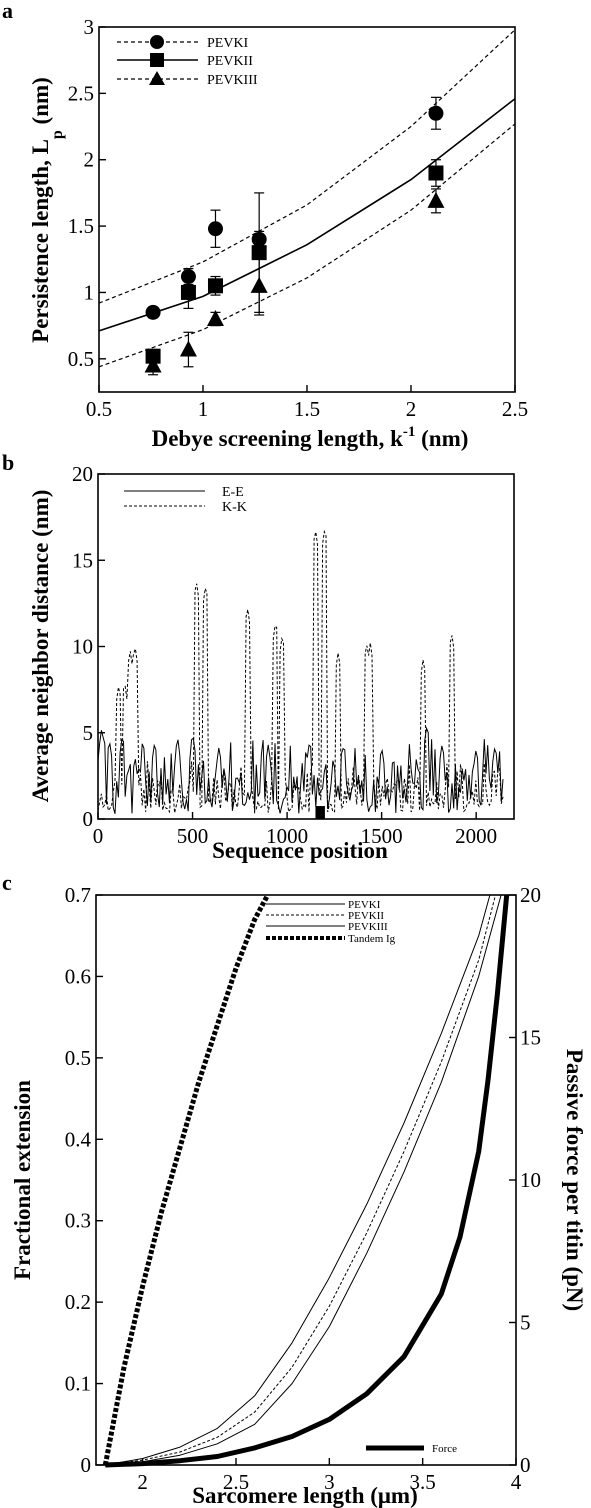 Image resolution: width=591 pixels, height=1508 pixels. Describe the element at coordinates (8, 462) in the screenshot. I see `panel-b-letter: b` at that location.